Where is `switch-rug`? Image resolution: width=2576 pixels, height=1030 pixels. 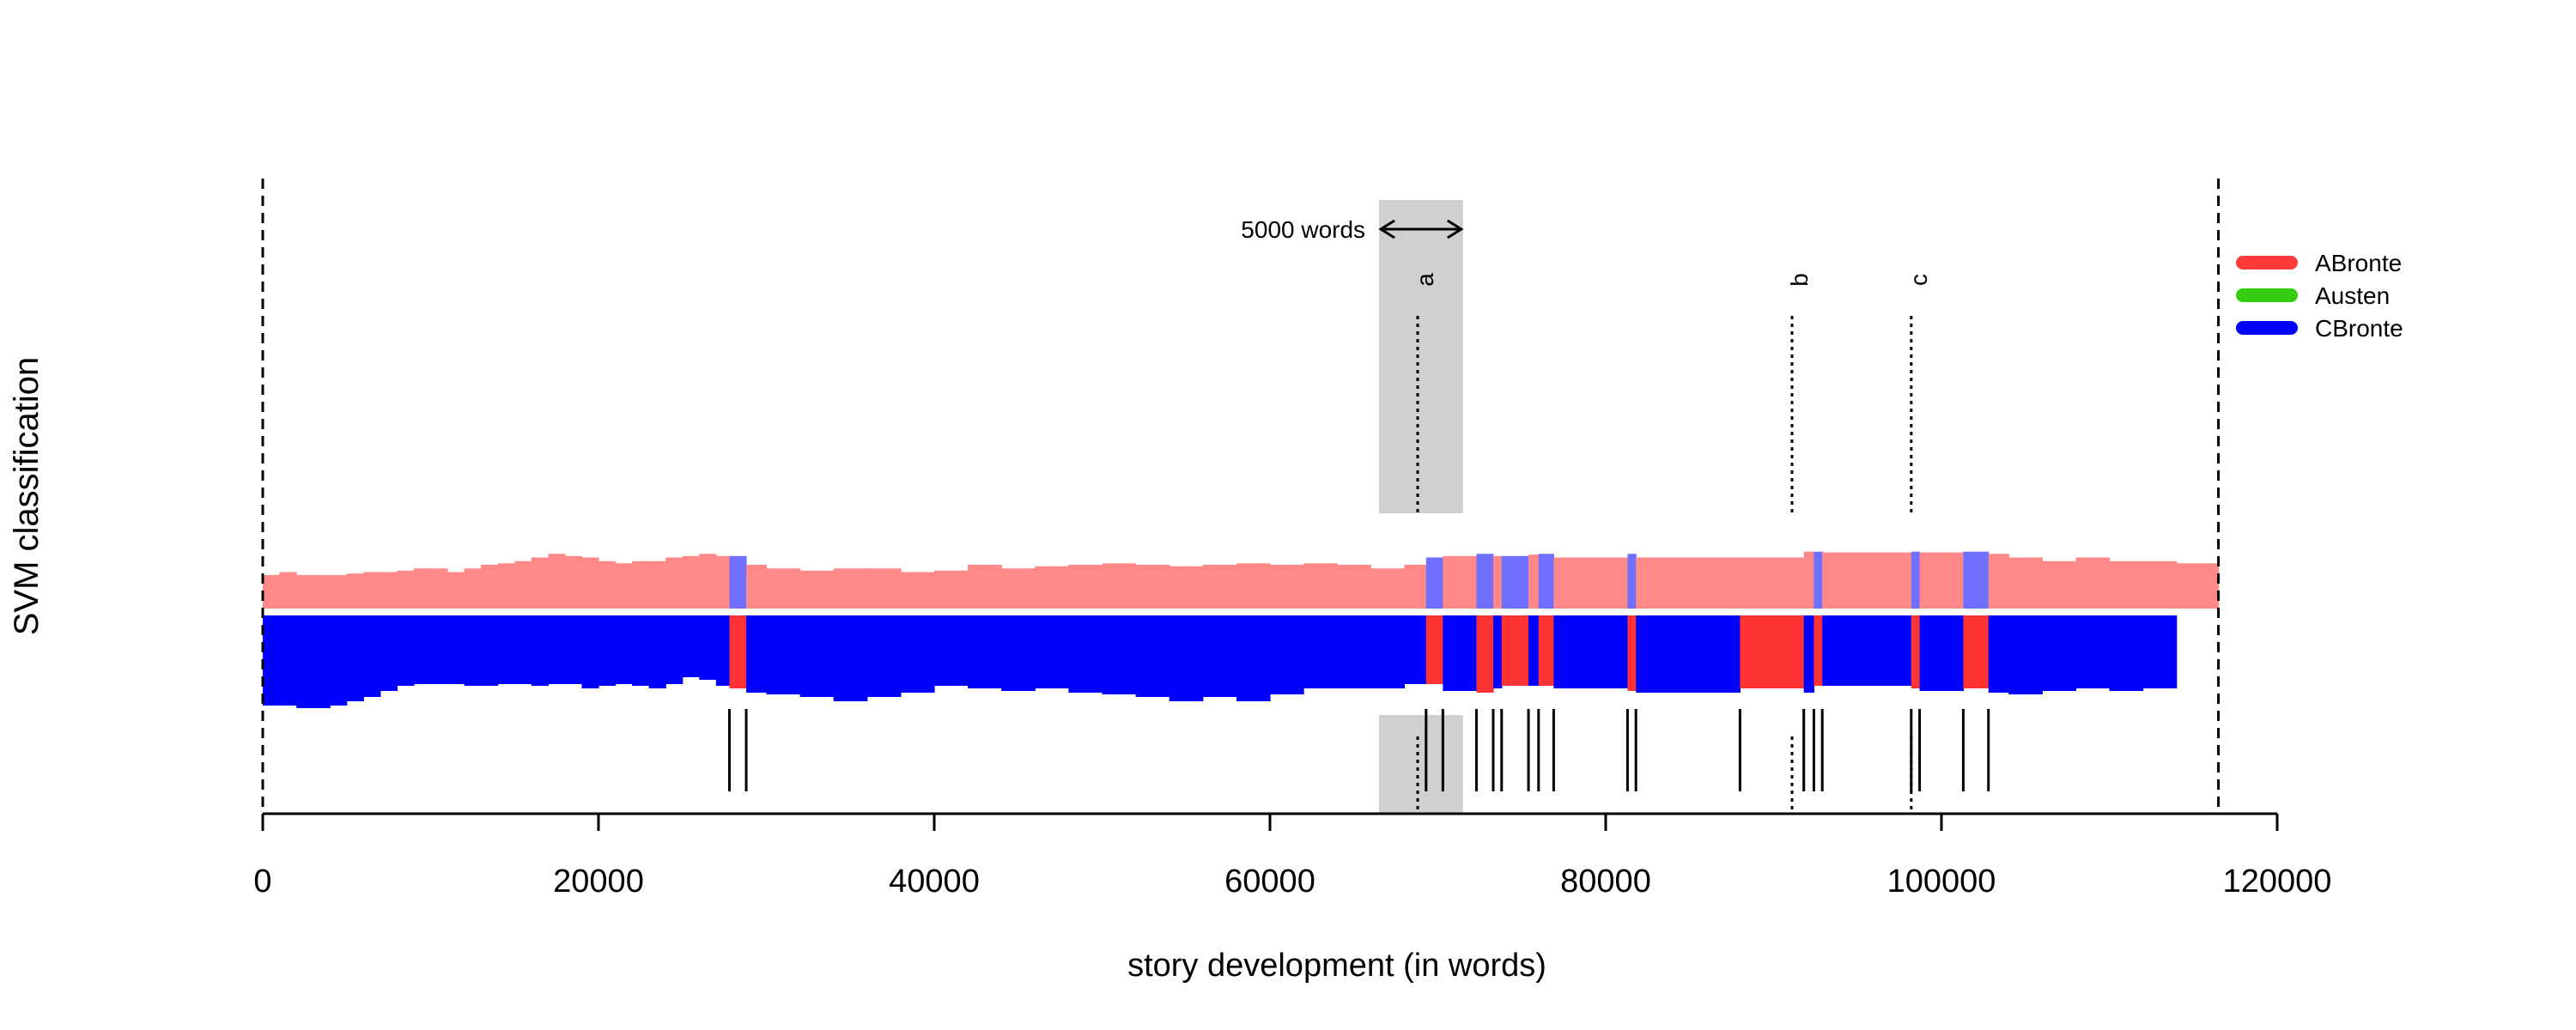 switch-rug is located at coordinates (1358, 750).